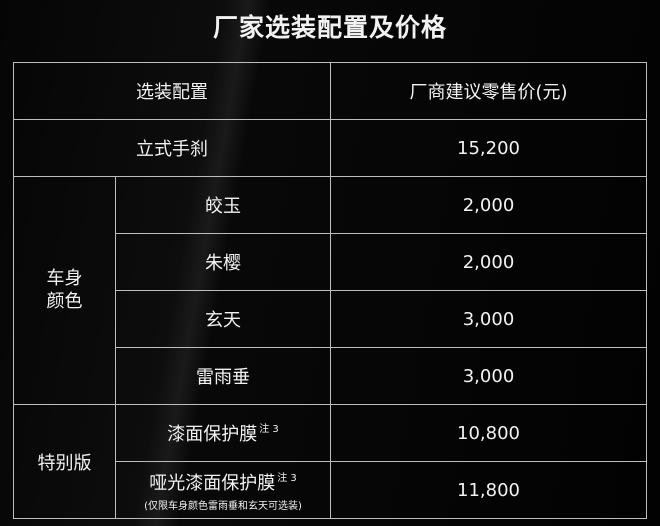 The height and width of the screenshot is (526, 660). I want to click on option-label: 皎玉, so click(223, 205).